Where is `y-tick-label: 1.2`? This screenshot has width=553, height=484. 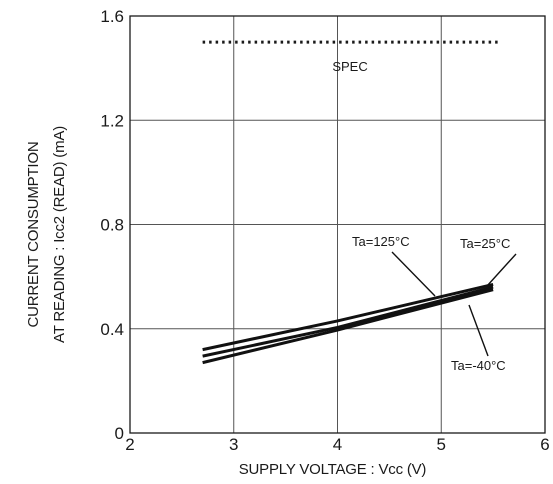 y-tick-label: 1.2 is located at coordinates (112, 120).